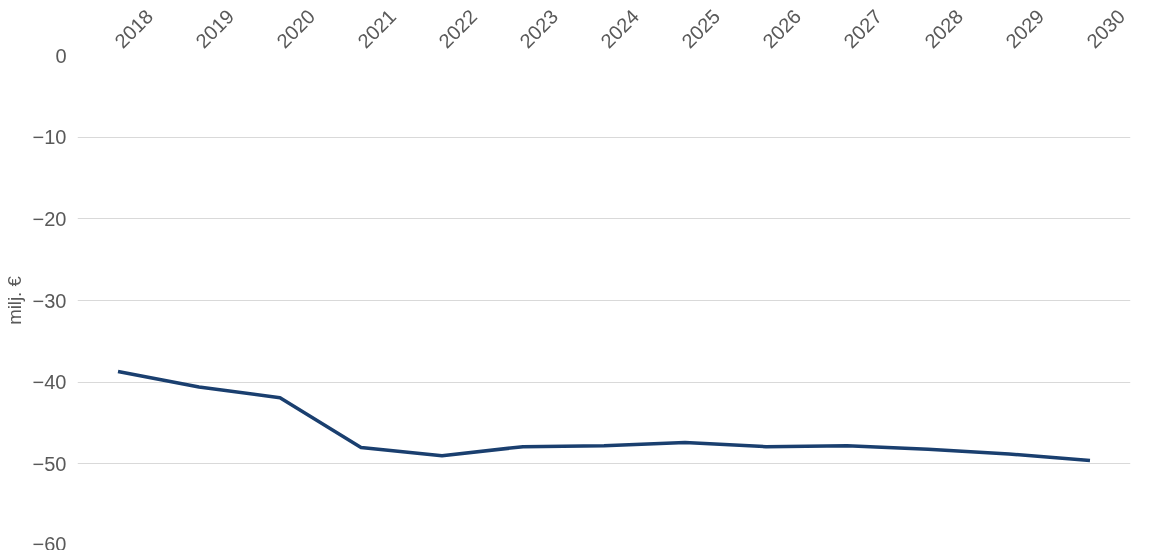  I want to click on line-series, so click(604, 416).